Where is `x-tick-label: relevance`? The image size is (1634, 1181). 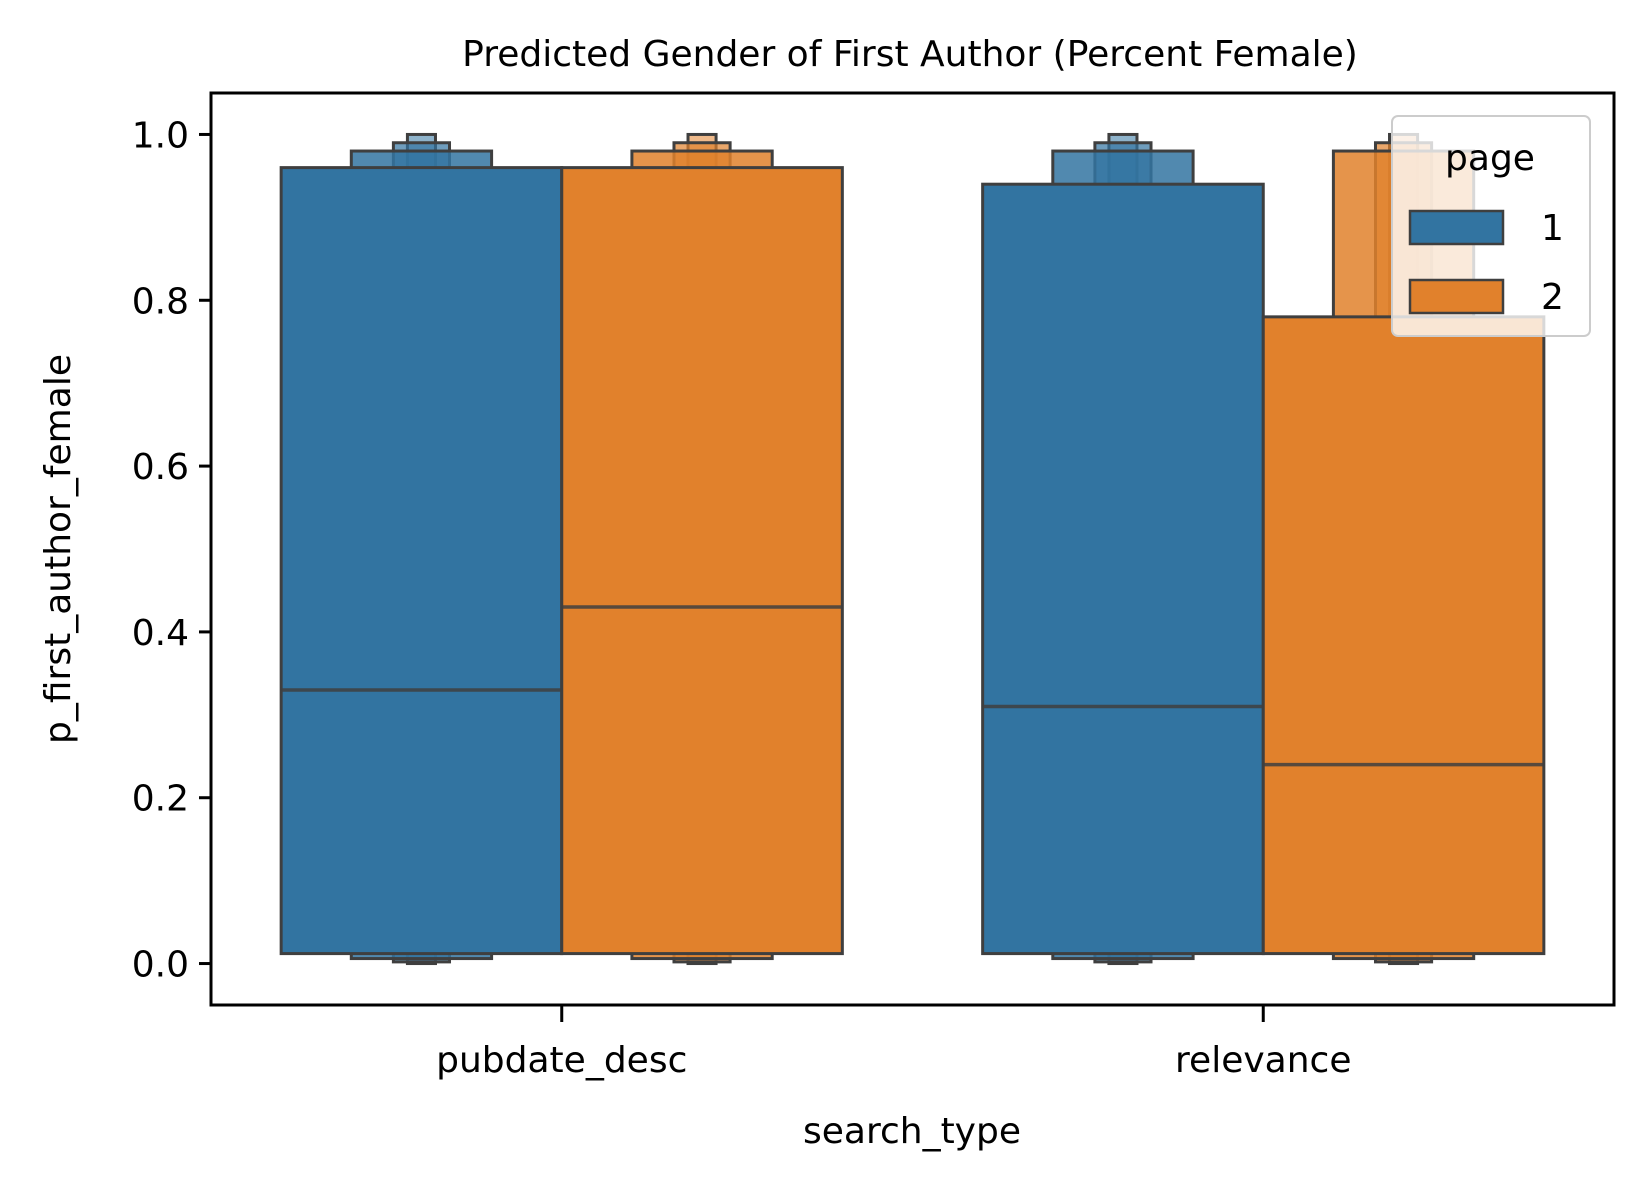 x-tick-label: relevance is located at coordinates (1263, 1060).